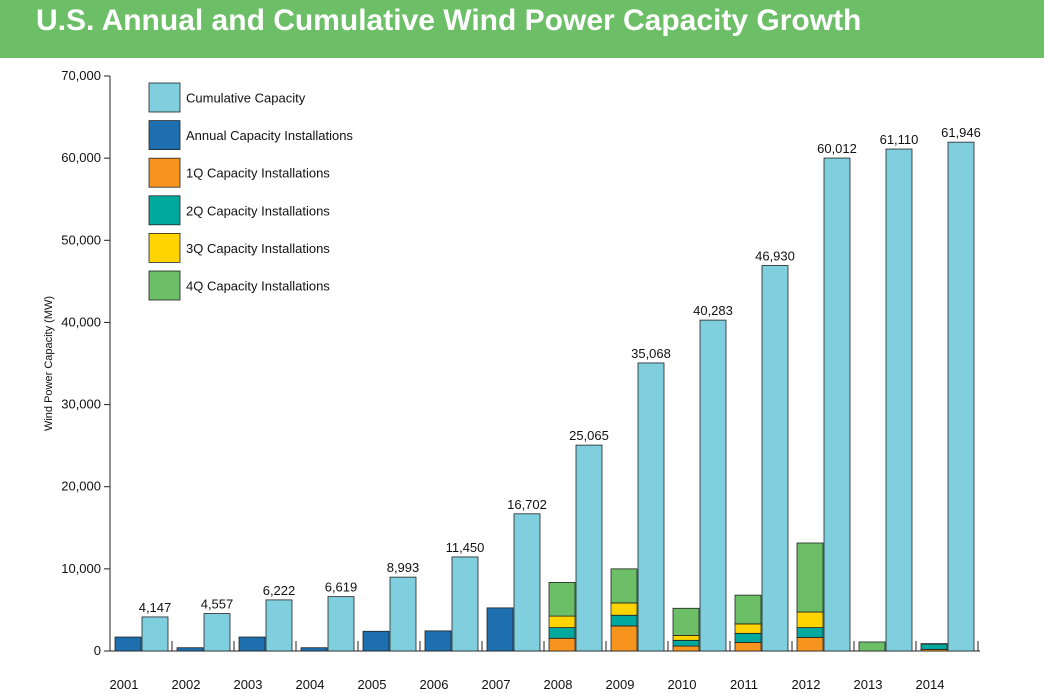 The image size is (1044, 694). I want to click on x-tick-label: 2002, so click(186, 684).